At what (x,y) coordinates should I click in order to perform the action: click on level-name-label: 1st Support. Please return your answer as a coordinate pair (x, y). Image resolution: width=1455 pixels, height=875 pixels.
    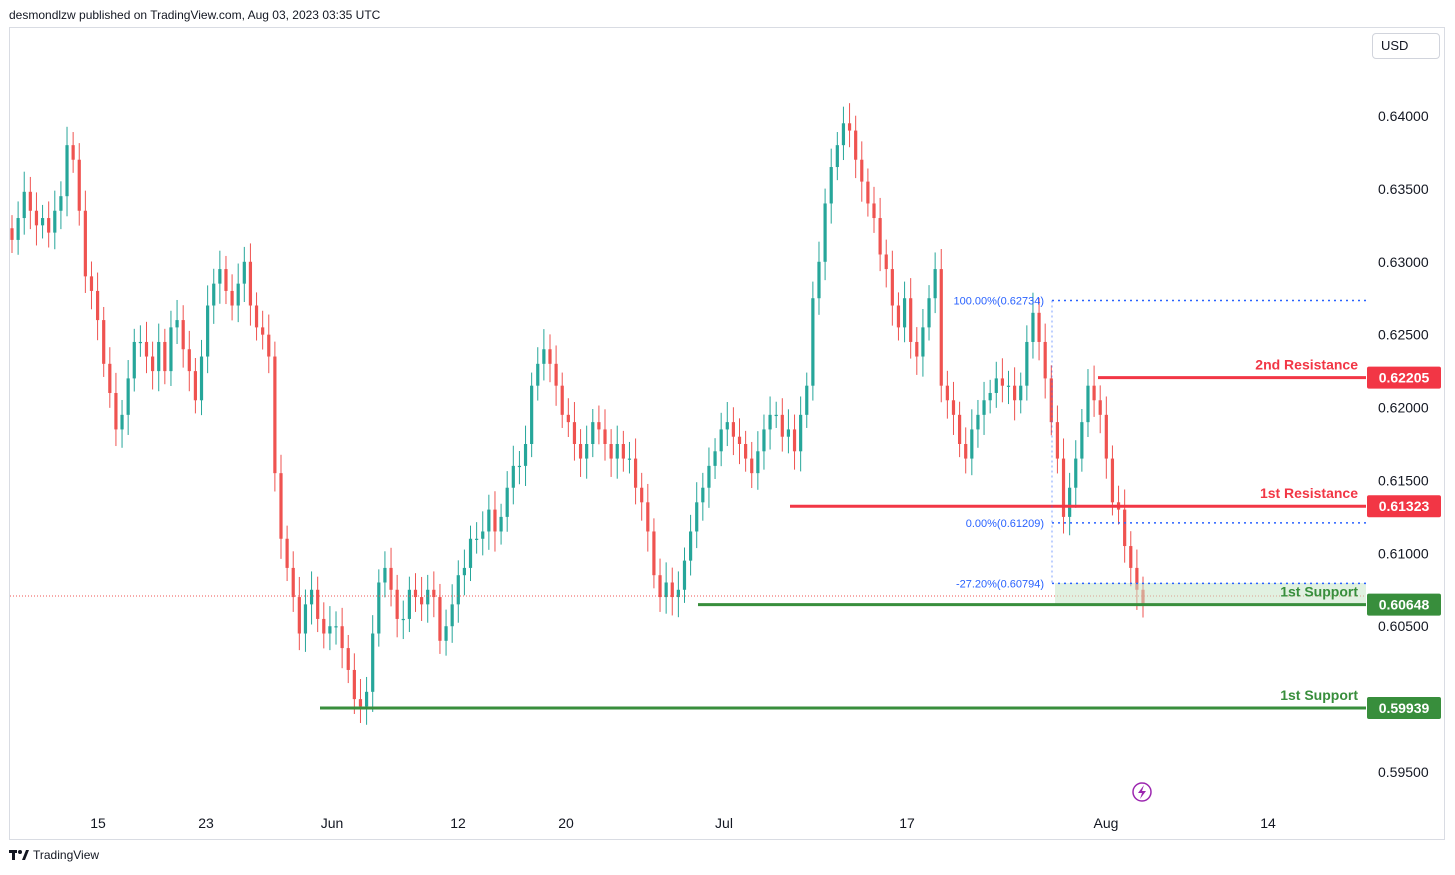
    Looking at the image, I should click on (1319, 592).